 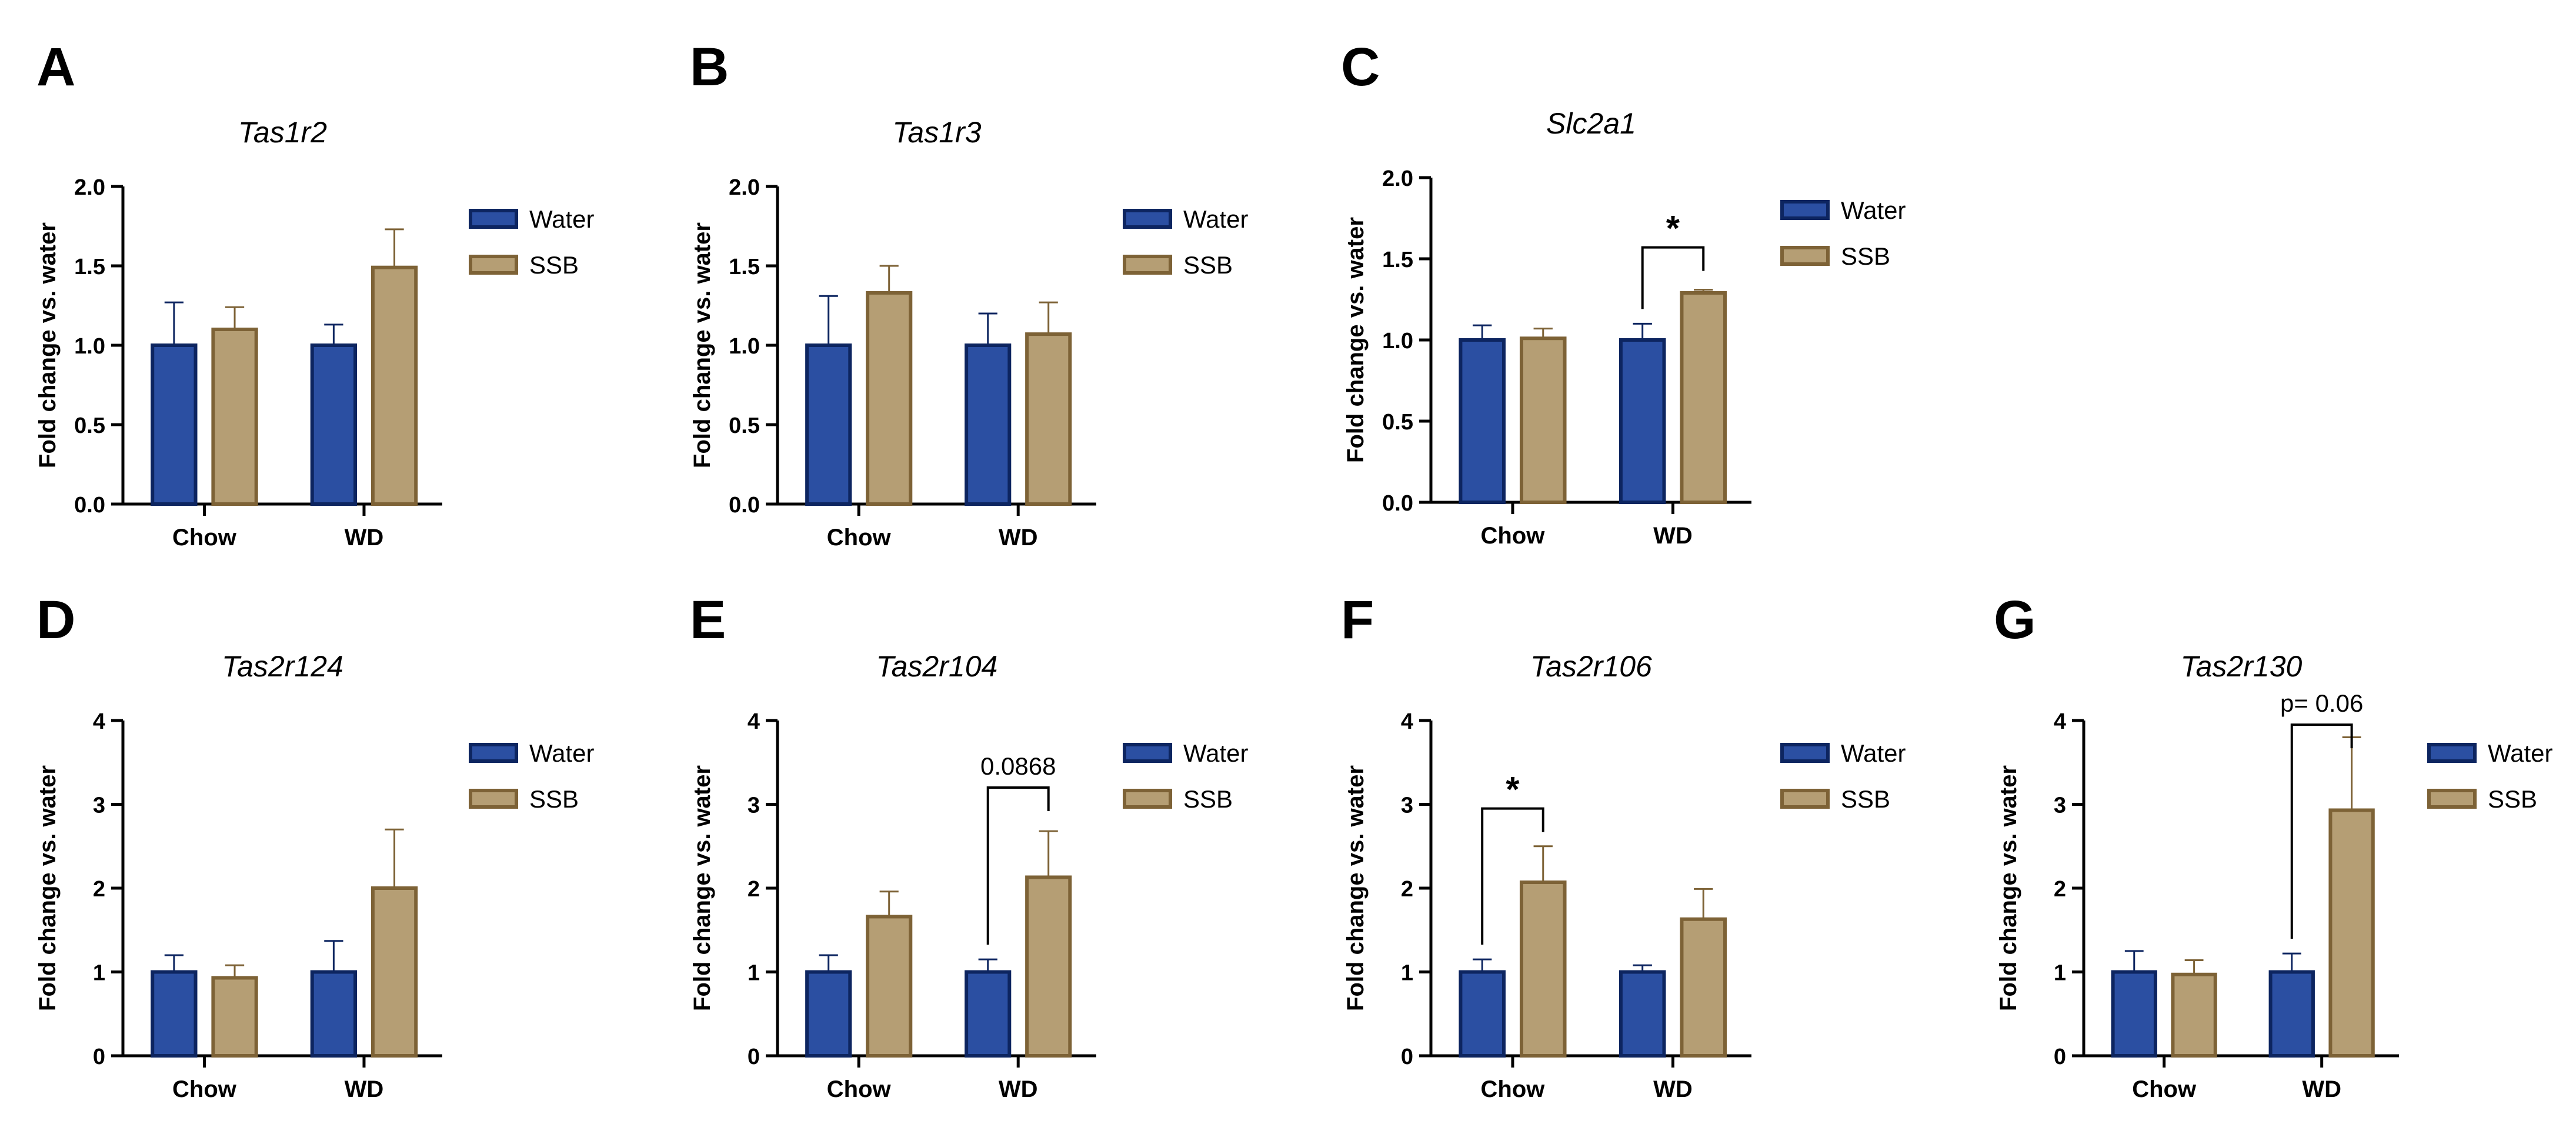 What do you see at coordinates (1018, 766) in the screenshot?
I see `significance-label: 0.0868` at bounding box center [1018, 766].